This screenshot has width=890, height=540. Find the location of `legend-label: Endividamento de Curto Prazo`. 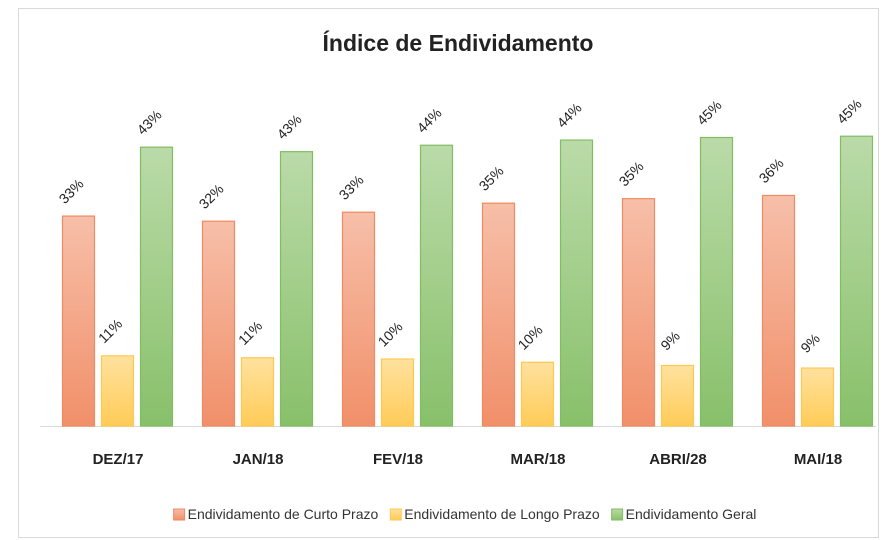

legend-label: Endividamento de Curto Prazo is located at coordinates (283, 514).